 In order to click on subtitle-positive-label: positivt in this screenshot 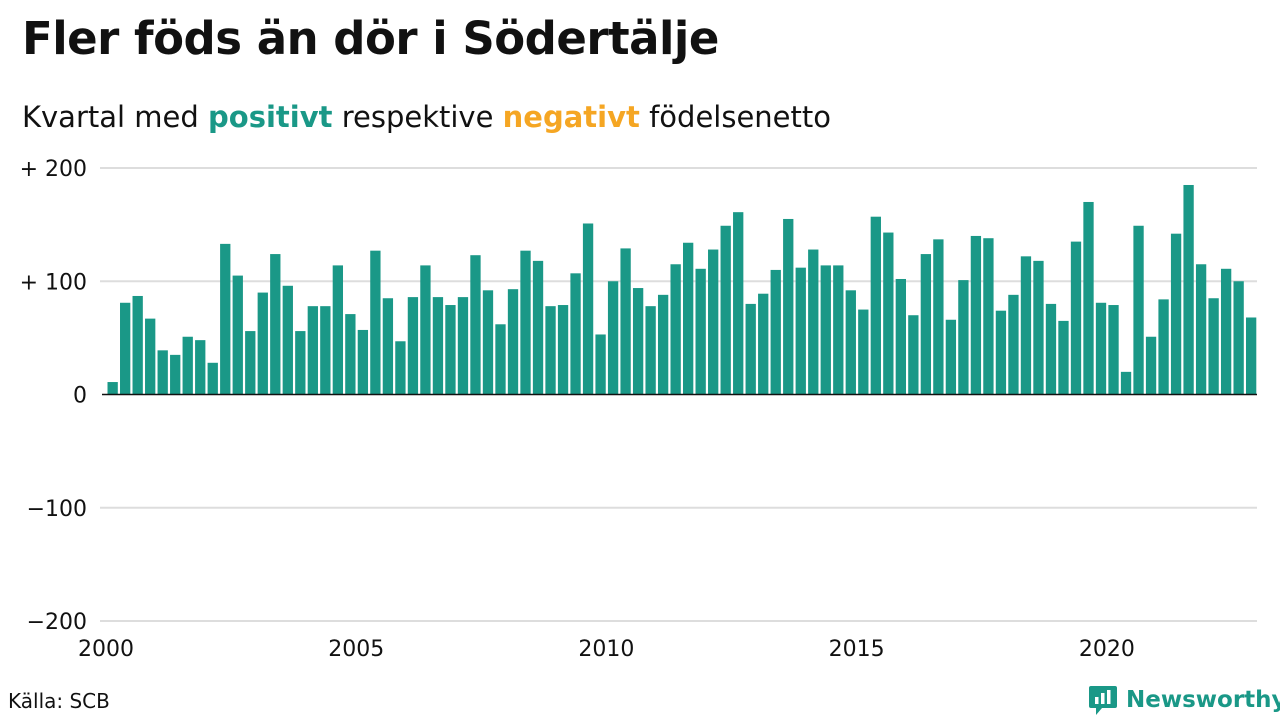, I will do `click(270, 117)`.